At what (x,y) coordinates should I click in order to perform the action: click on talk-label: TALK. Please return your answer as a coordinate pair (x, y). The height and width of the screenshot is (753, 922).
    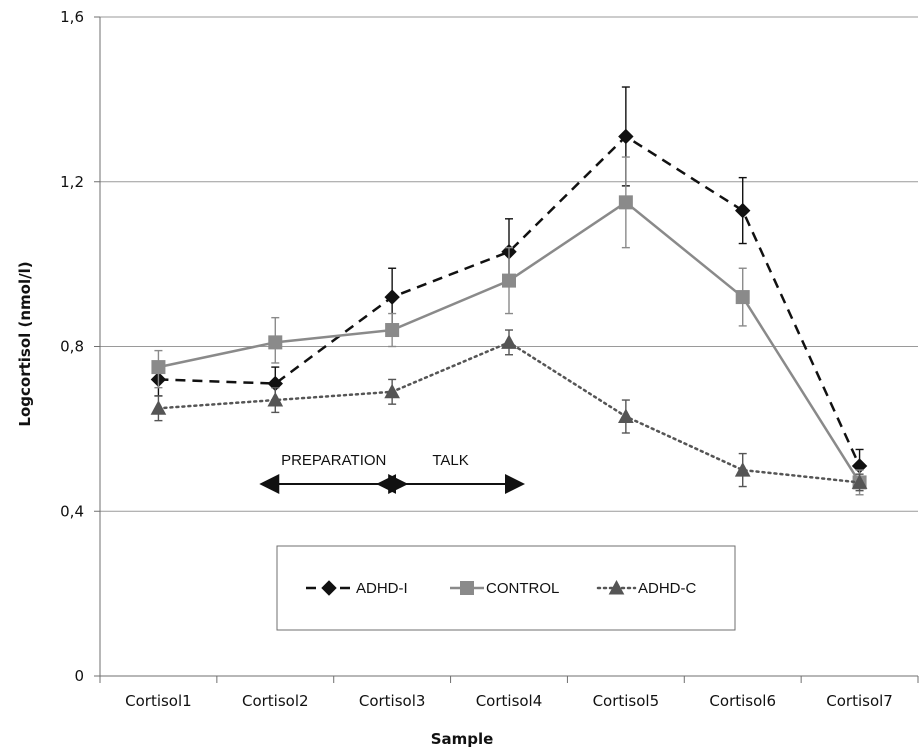
    Looking at the image, I should click on (450, 460).